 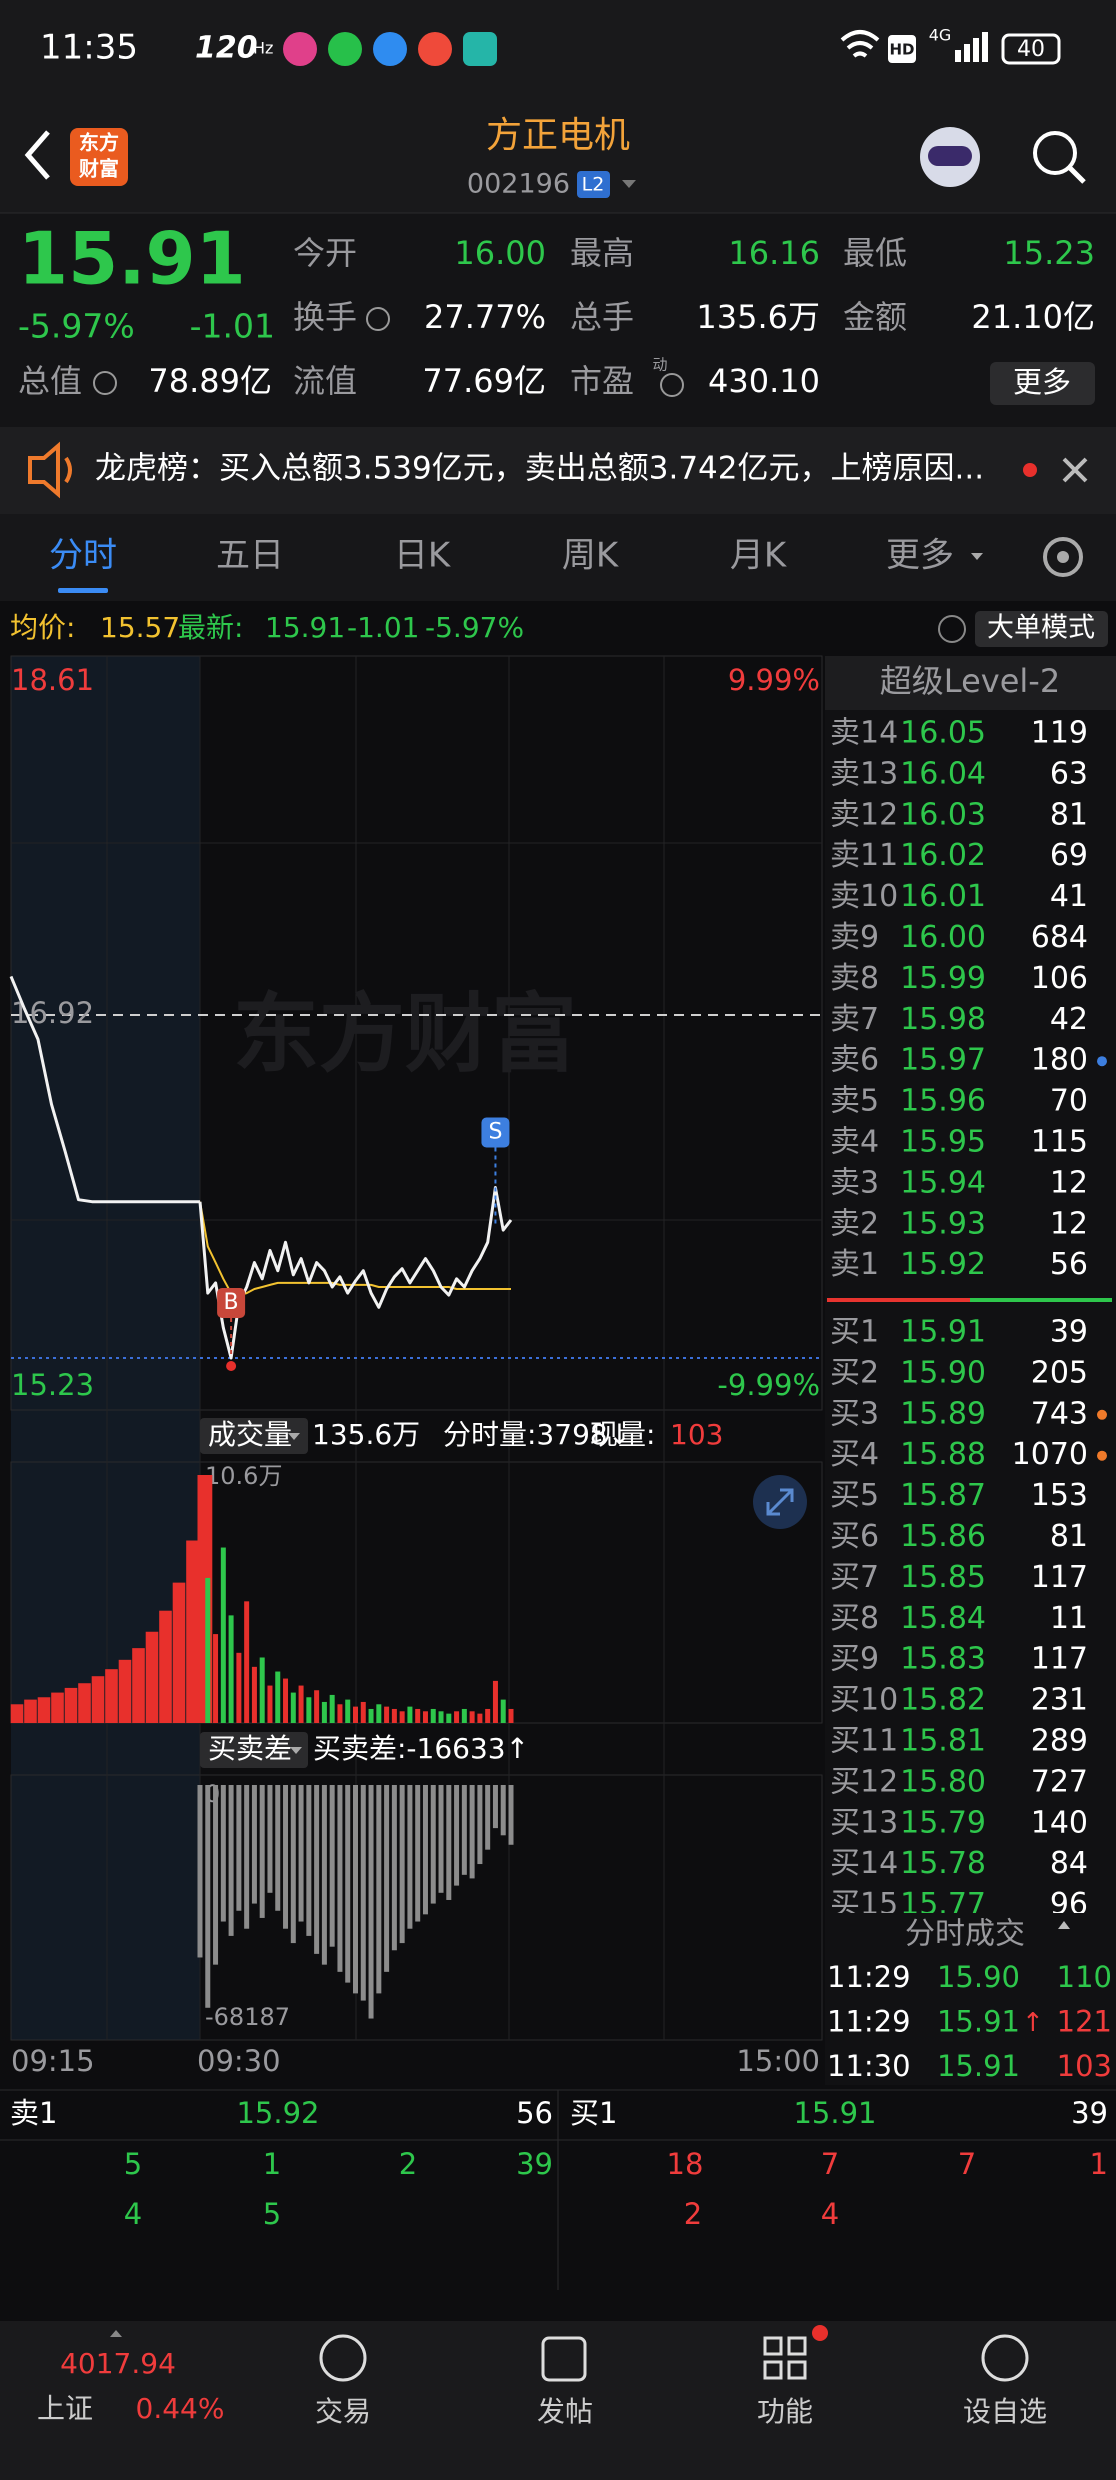 I want to click on tab: 月K, so click(x=759, y=556).